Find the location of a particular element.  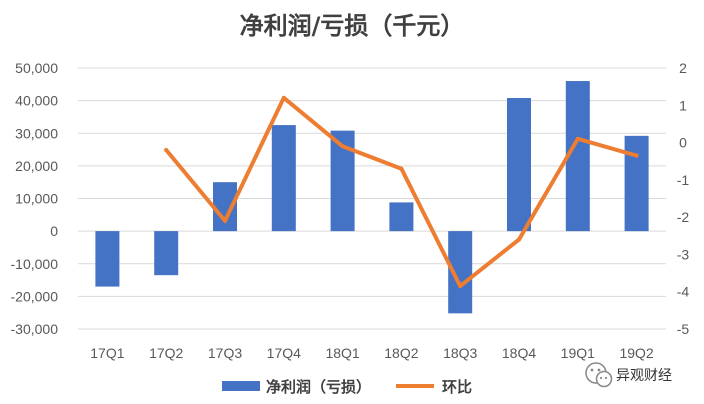

wechat-icon is located at coordinates (599, 375).